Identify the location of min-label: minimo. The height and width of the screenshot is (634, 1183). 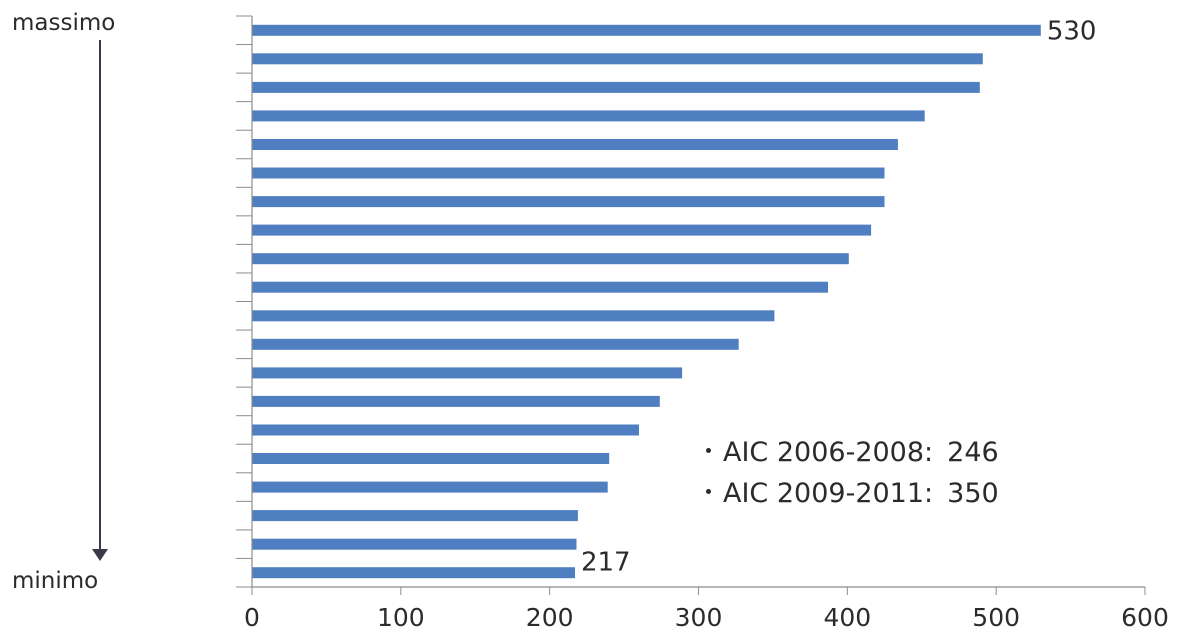
(55, 581).